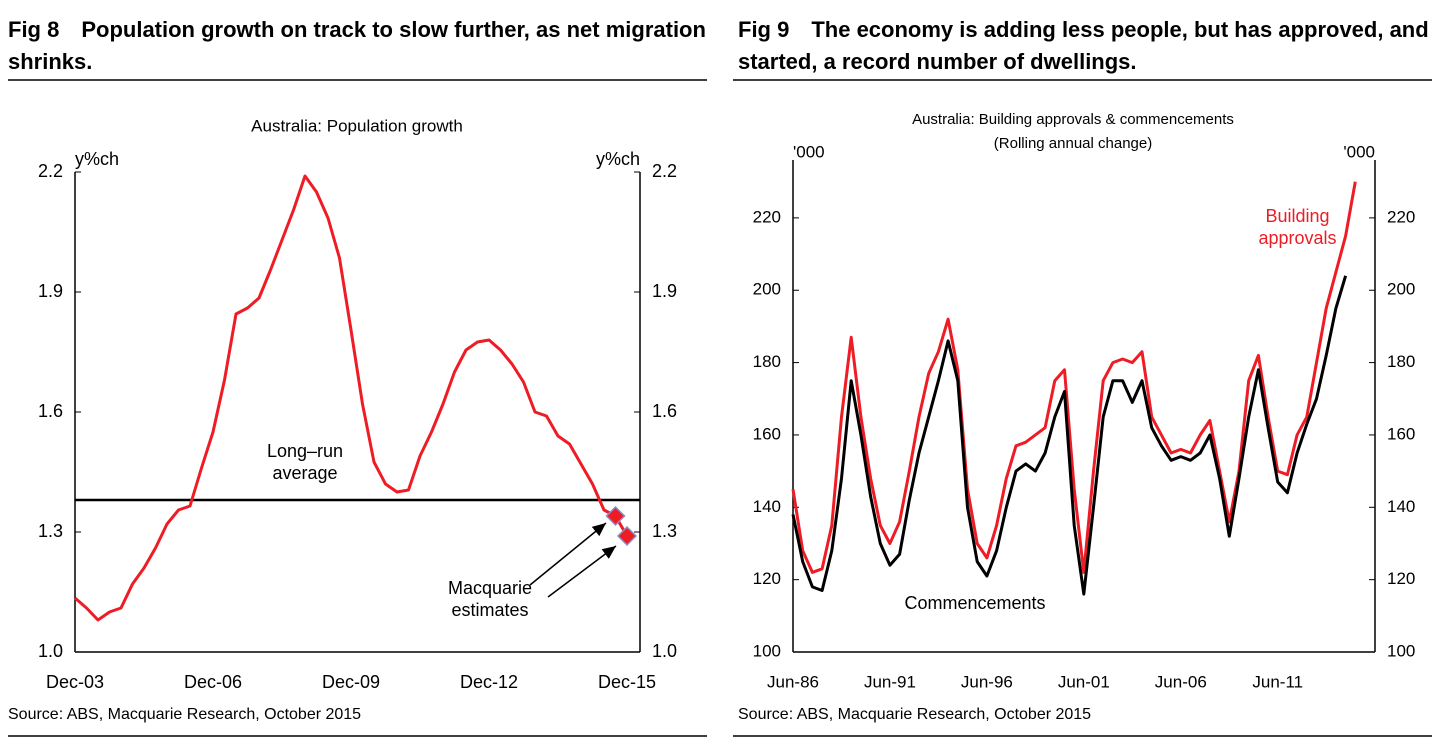  What do you see at coordinates (664, 291) in the screenshot?
I see `y2-tick-label: 1.9` at bounding box center [664, 291].